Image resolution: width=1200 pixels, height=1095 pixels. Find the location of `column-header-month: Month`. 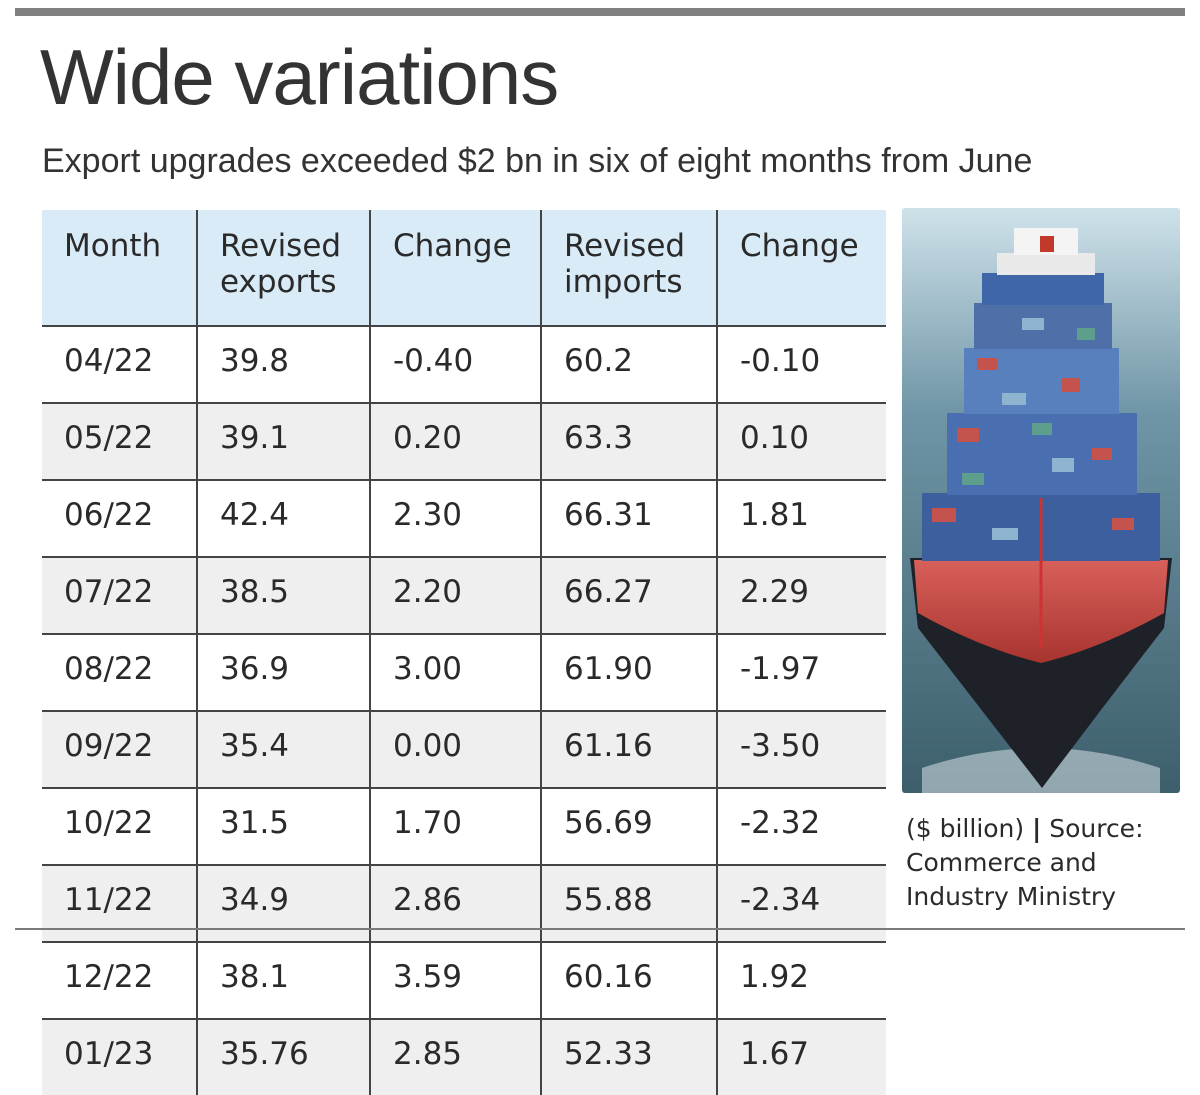

column-header-month: Month is located at coordinates (119, 268).